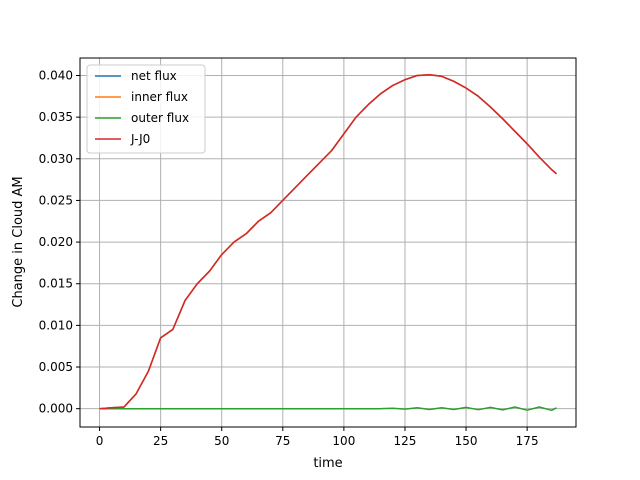 The image size is (640, 480). Describe the element at coordinates (100, 441) in the screenshot. I see `x-tick-label: 0` at that location.